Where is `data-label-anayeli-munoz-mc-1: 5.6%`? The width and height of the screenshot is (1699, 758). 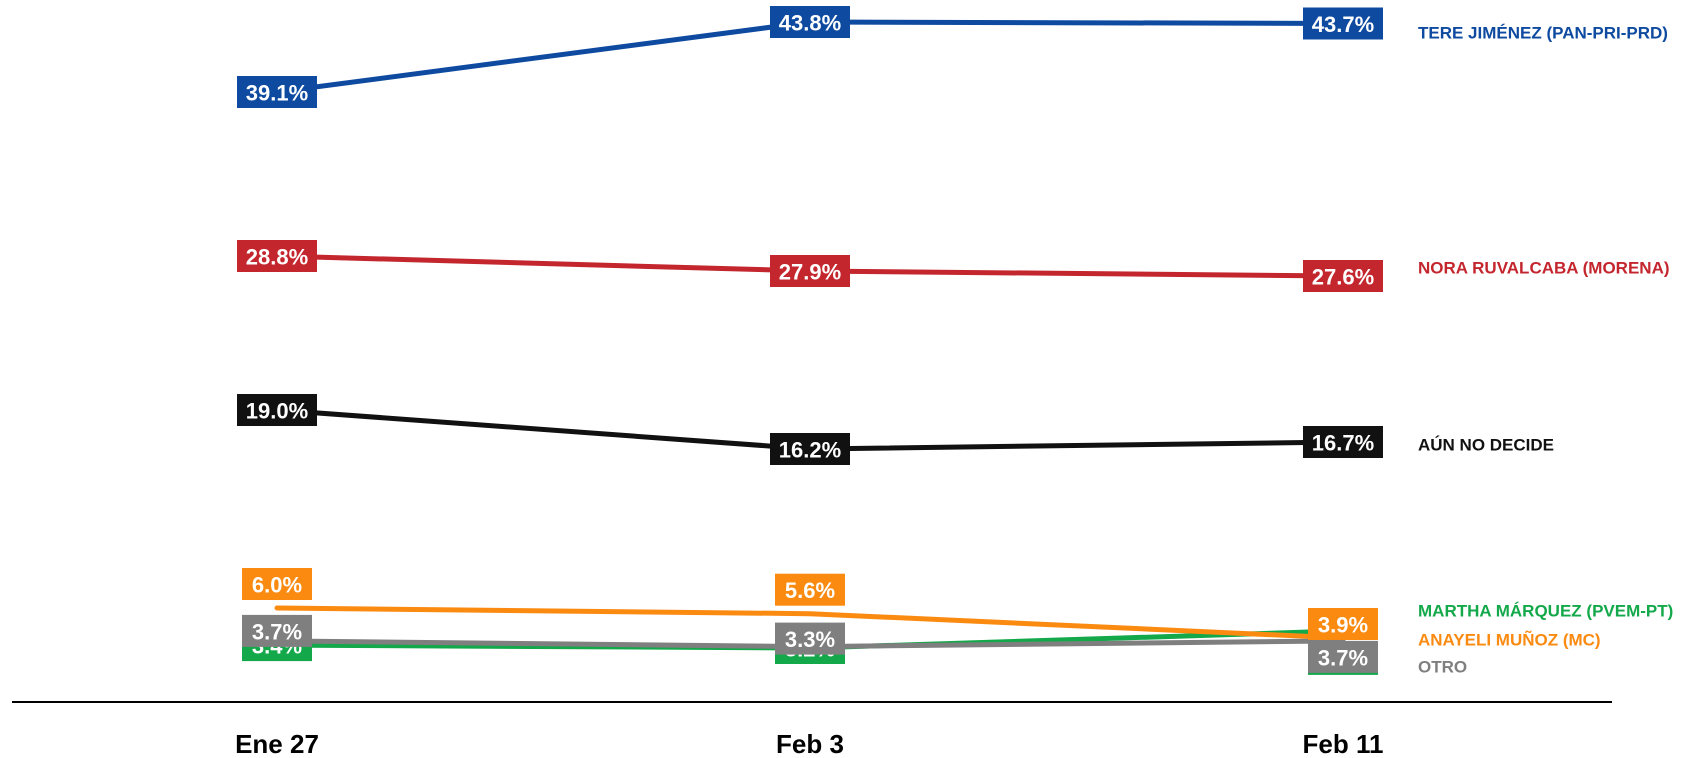 data-label-anayeli-munoz-mc-1: 5.6% is located at coordinates (810, 590).